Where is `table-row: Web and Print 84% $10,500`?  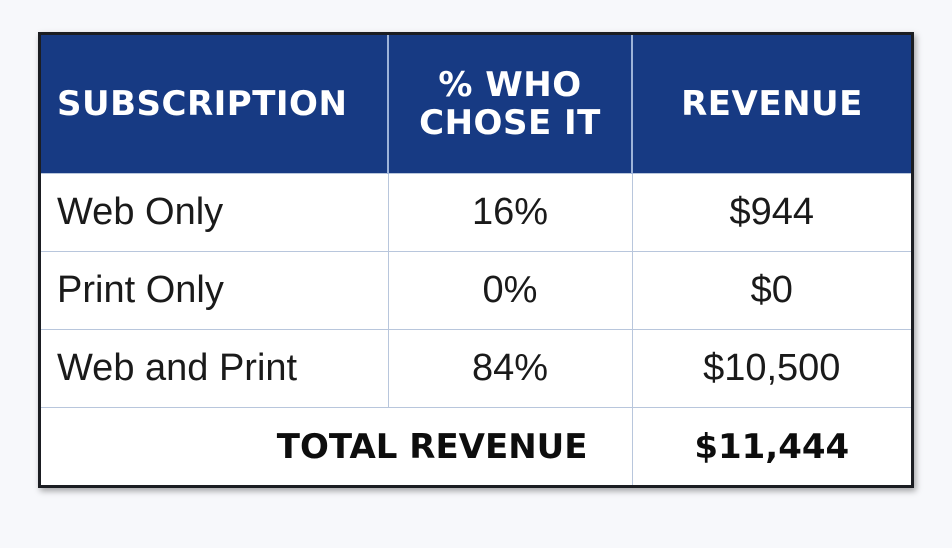 table-row: Web and Print 84% $10,500 is located at coordinates (476, 368).